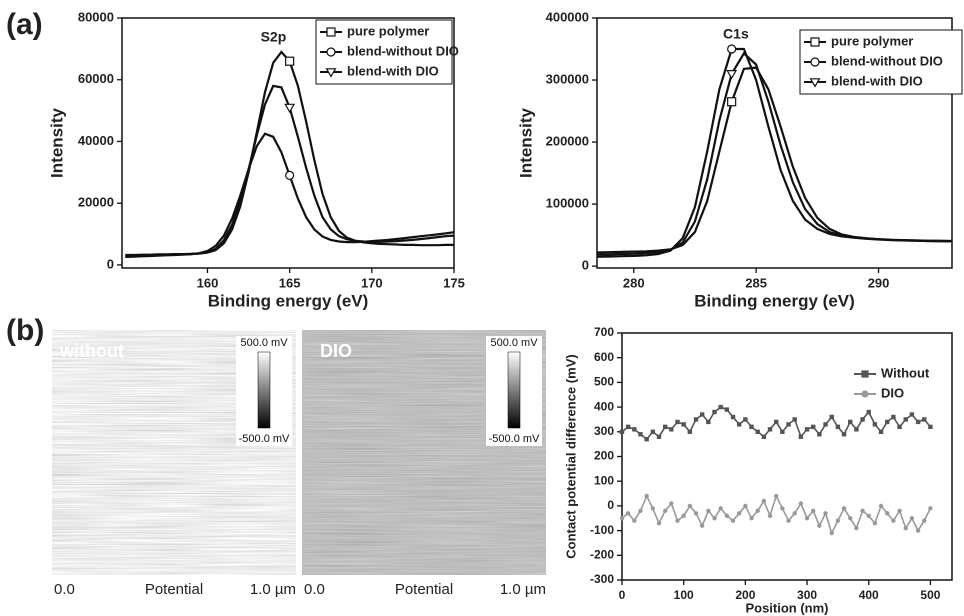 Image resolution: width=964 pixels, height=616 pixels. What do you see at coordinates (869, 595) in the screenshot?
I see `x-tick-label: 400` at bounding box center [869, 595].